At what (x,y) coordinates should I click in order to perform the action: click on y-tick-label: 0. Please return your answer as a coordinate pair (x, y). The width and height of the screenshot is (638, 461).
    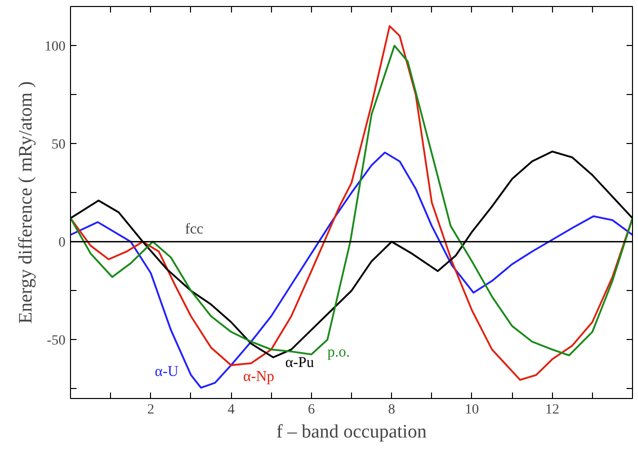
    Looking at the image, I should click on (62, 243).